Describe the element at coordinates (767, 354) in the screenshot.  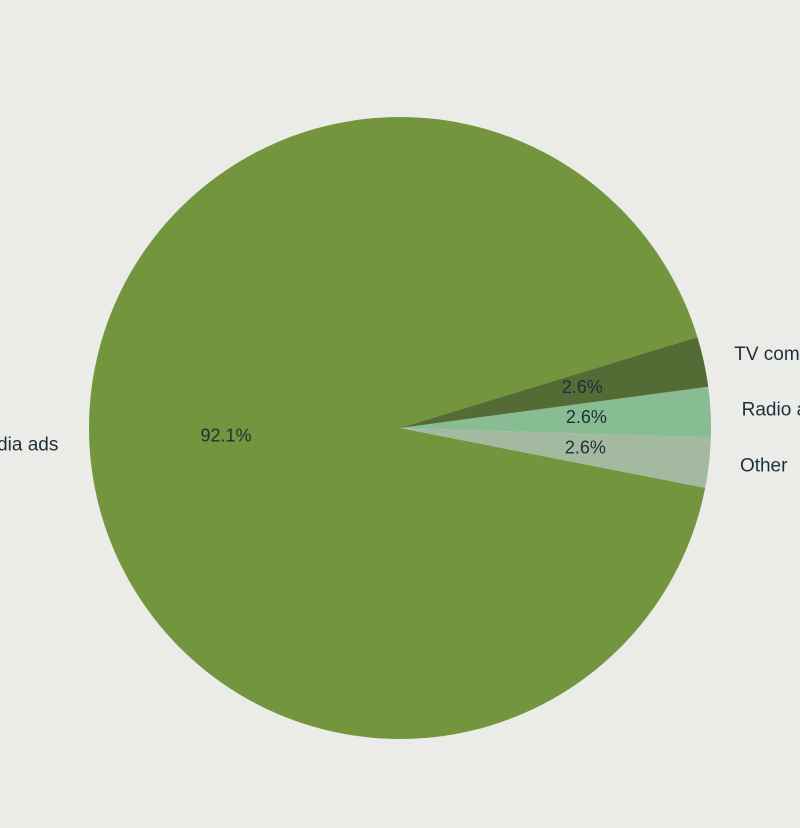
I see `category-label-tv-commercials: TV commercials` at that location.